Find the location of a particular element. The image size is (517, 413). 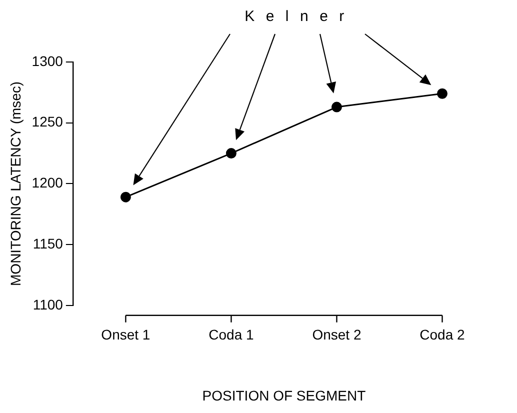

text: Kelner is located at coordinates (300, 16).